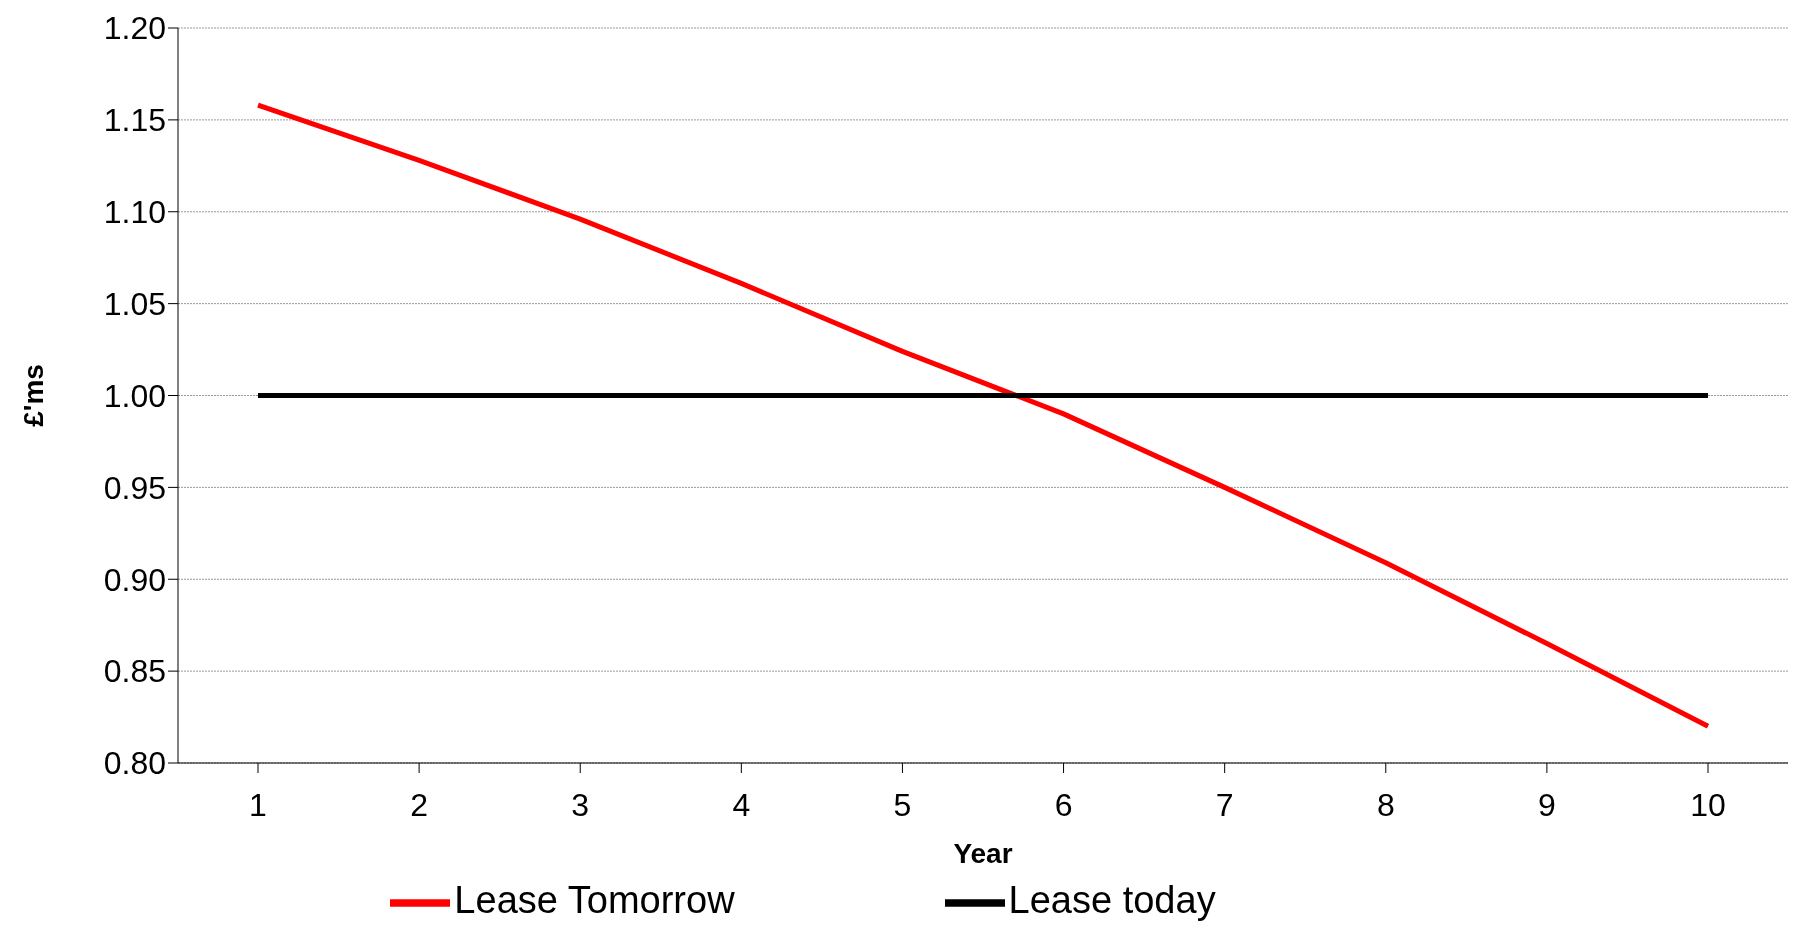  I want to click on x-tick-label: 9, so click(1546, 804).